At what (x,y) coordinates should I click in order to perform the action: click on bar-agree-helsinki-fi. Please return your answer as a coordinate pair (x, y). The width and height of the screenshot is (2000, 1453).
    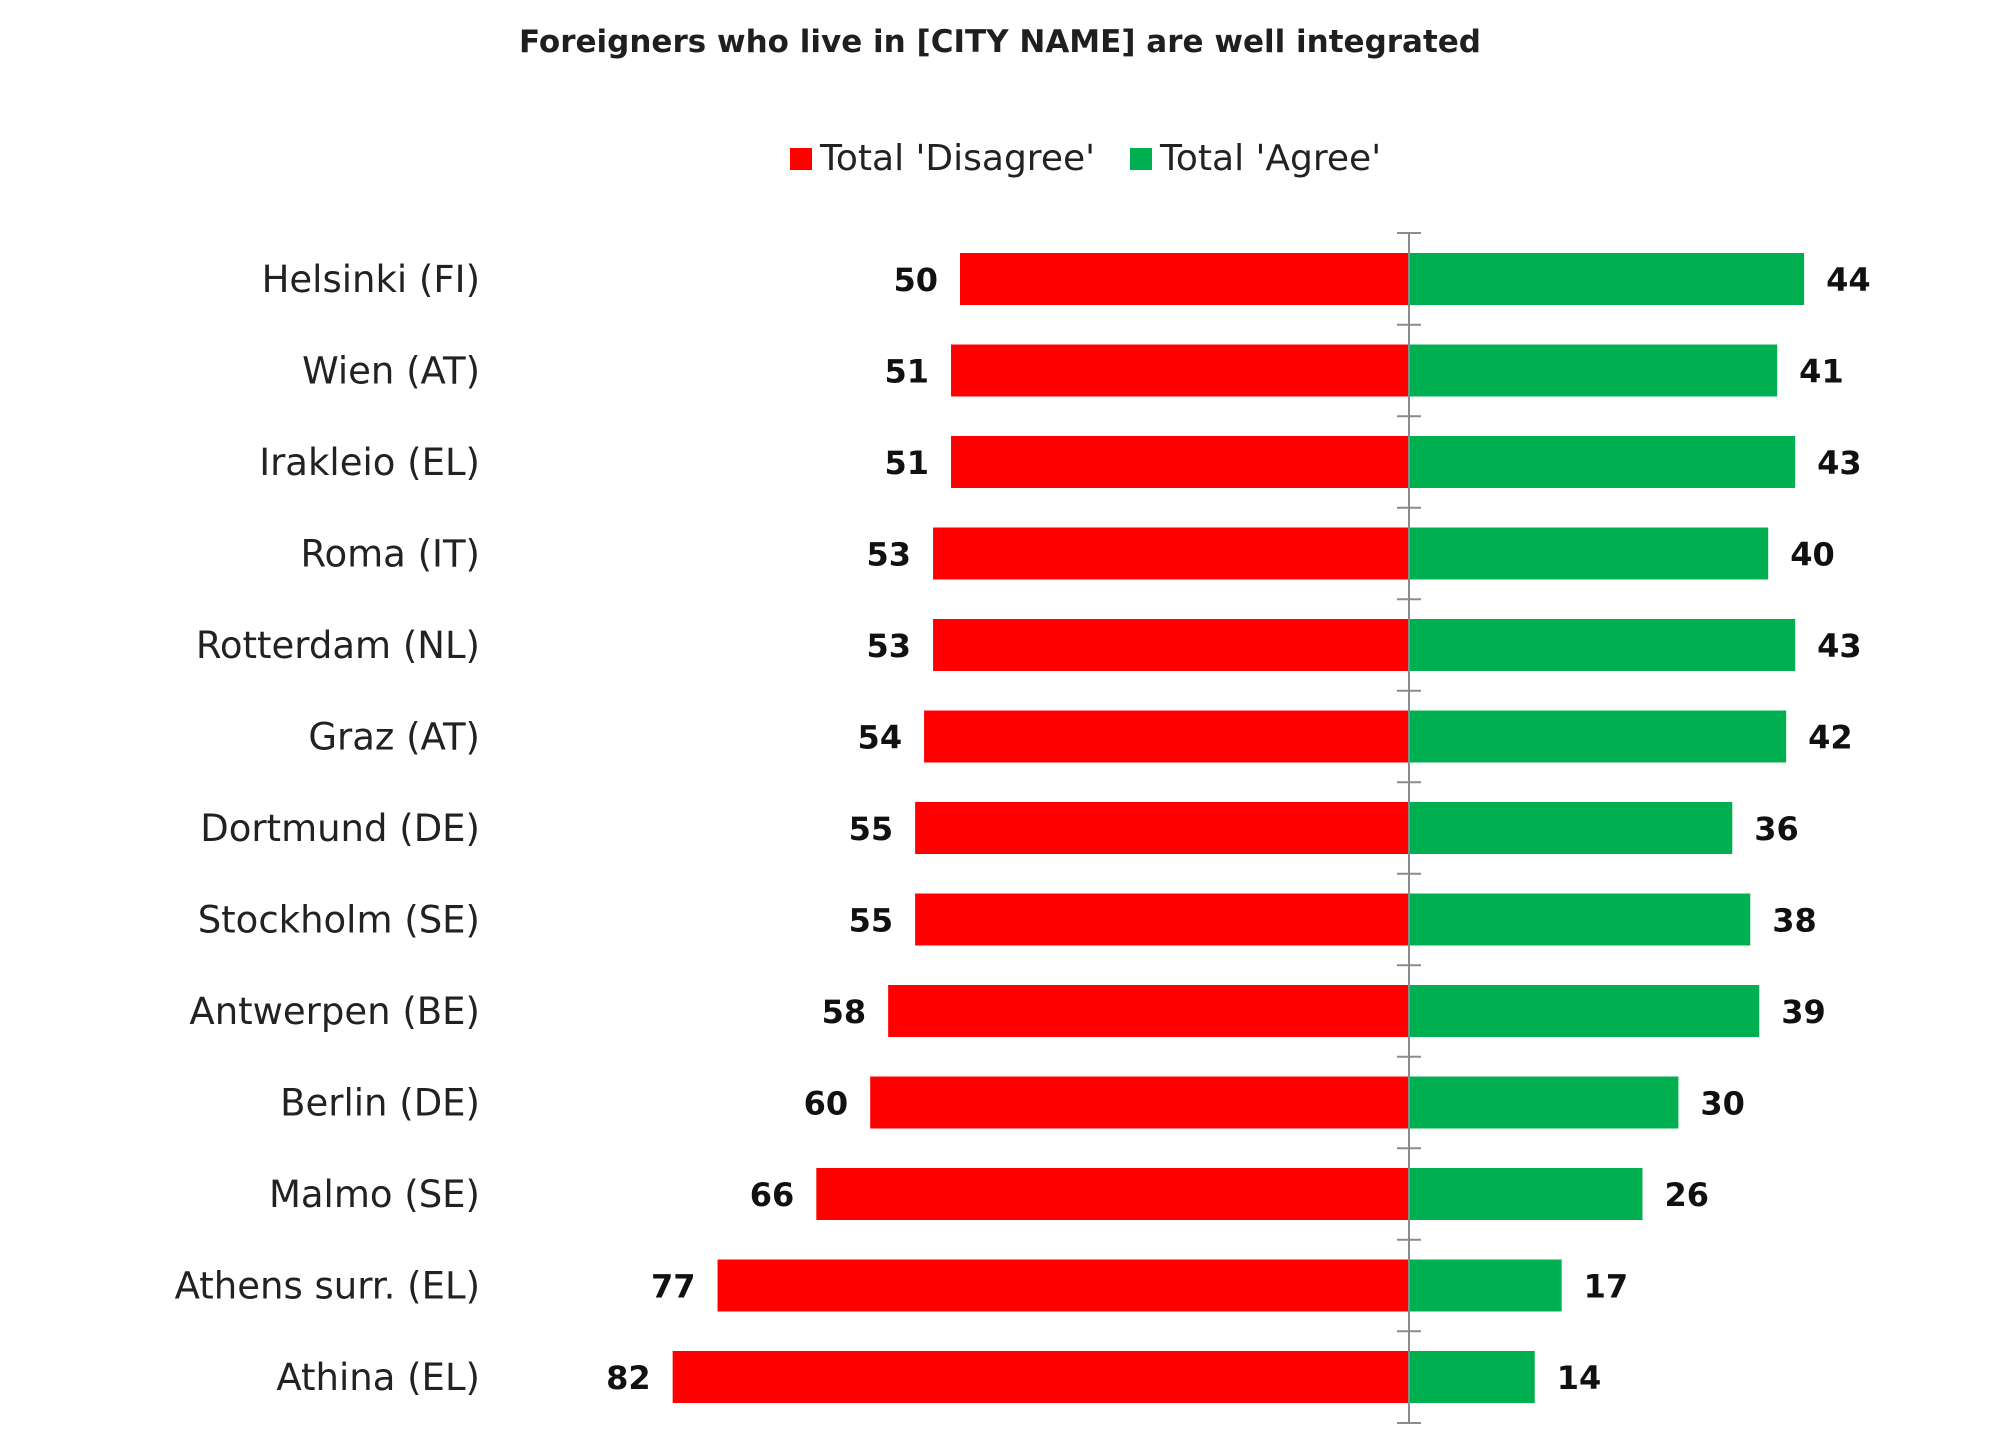
    Looking at the image, I should click on (1607, 279).